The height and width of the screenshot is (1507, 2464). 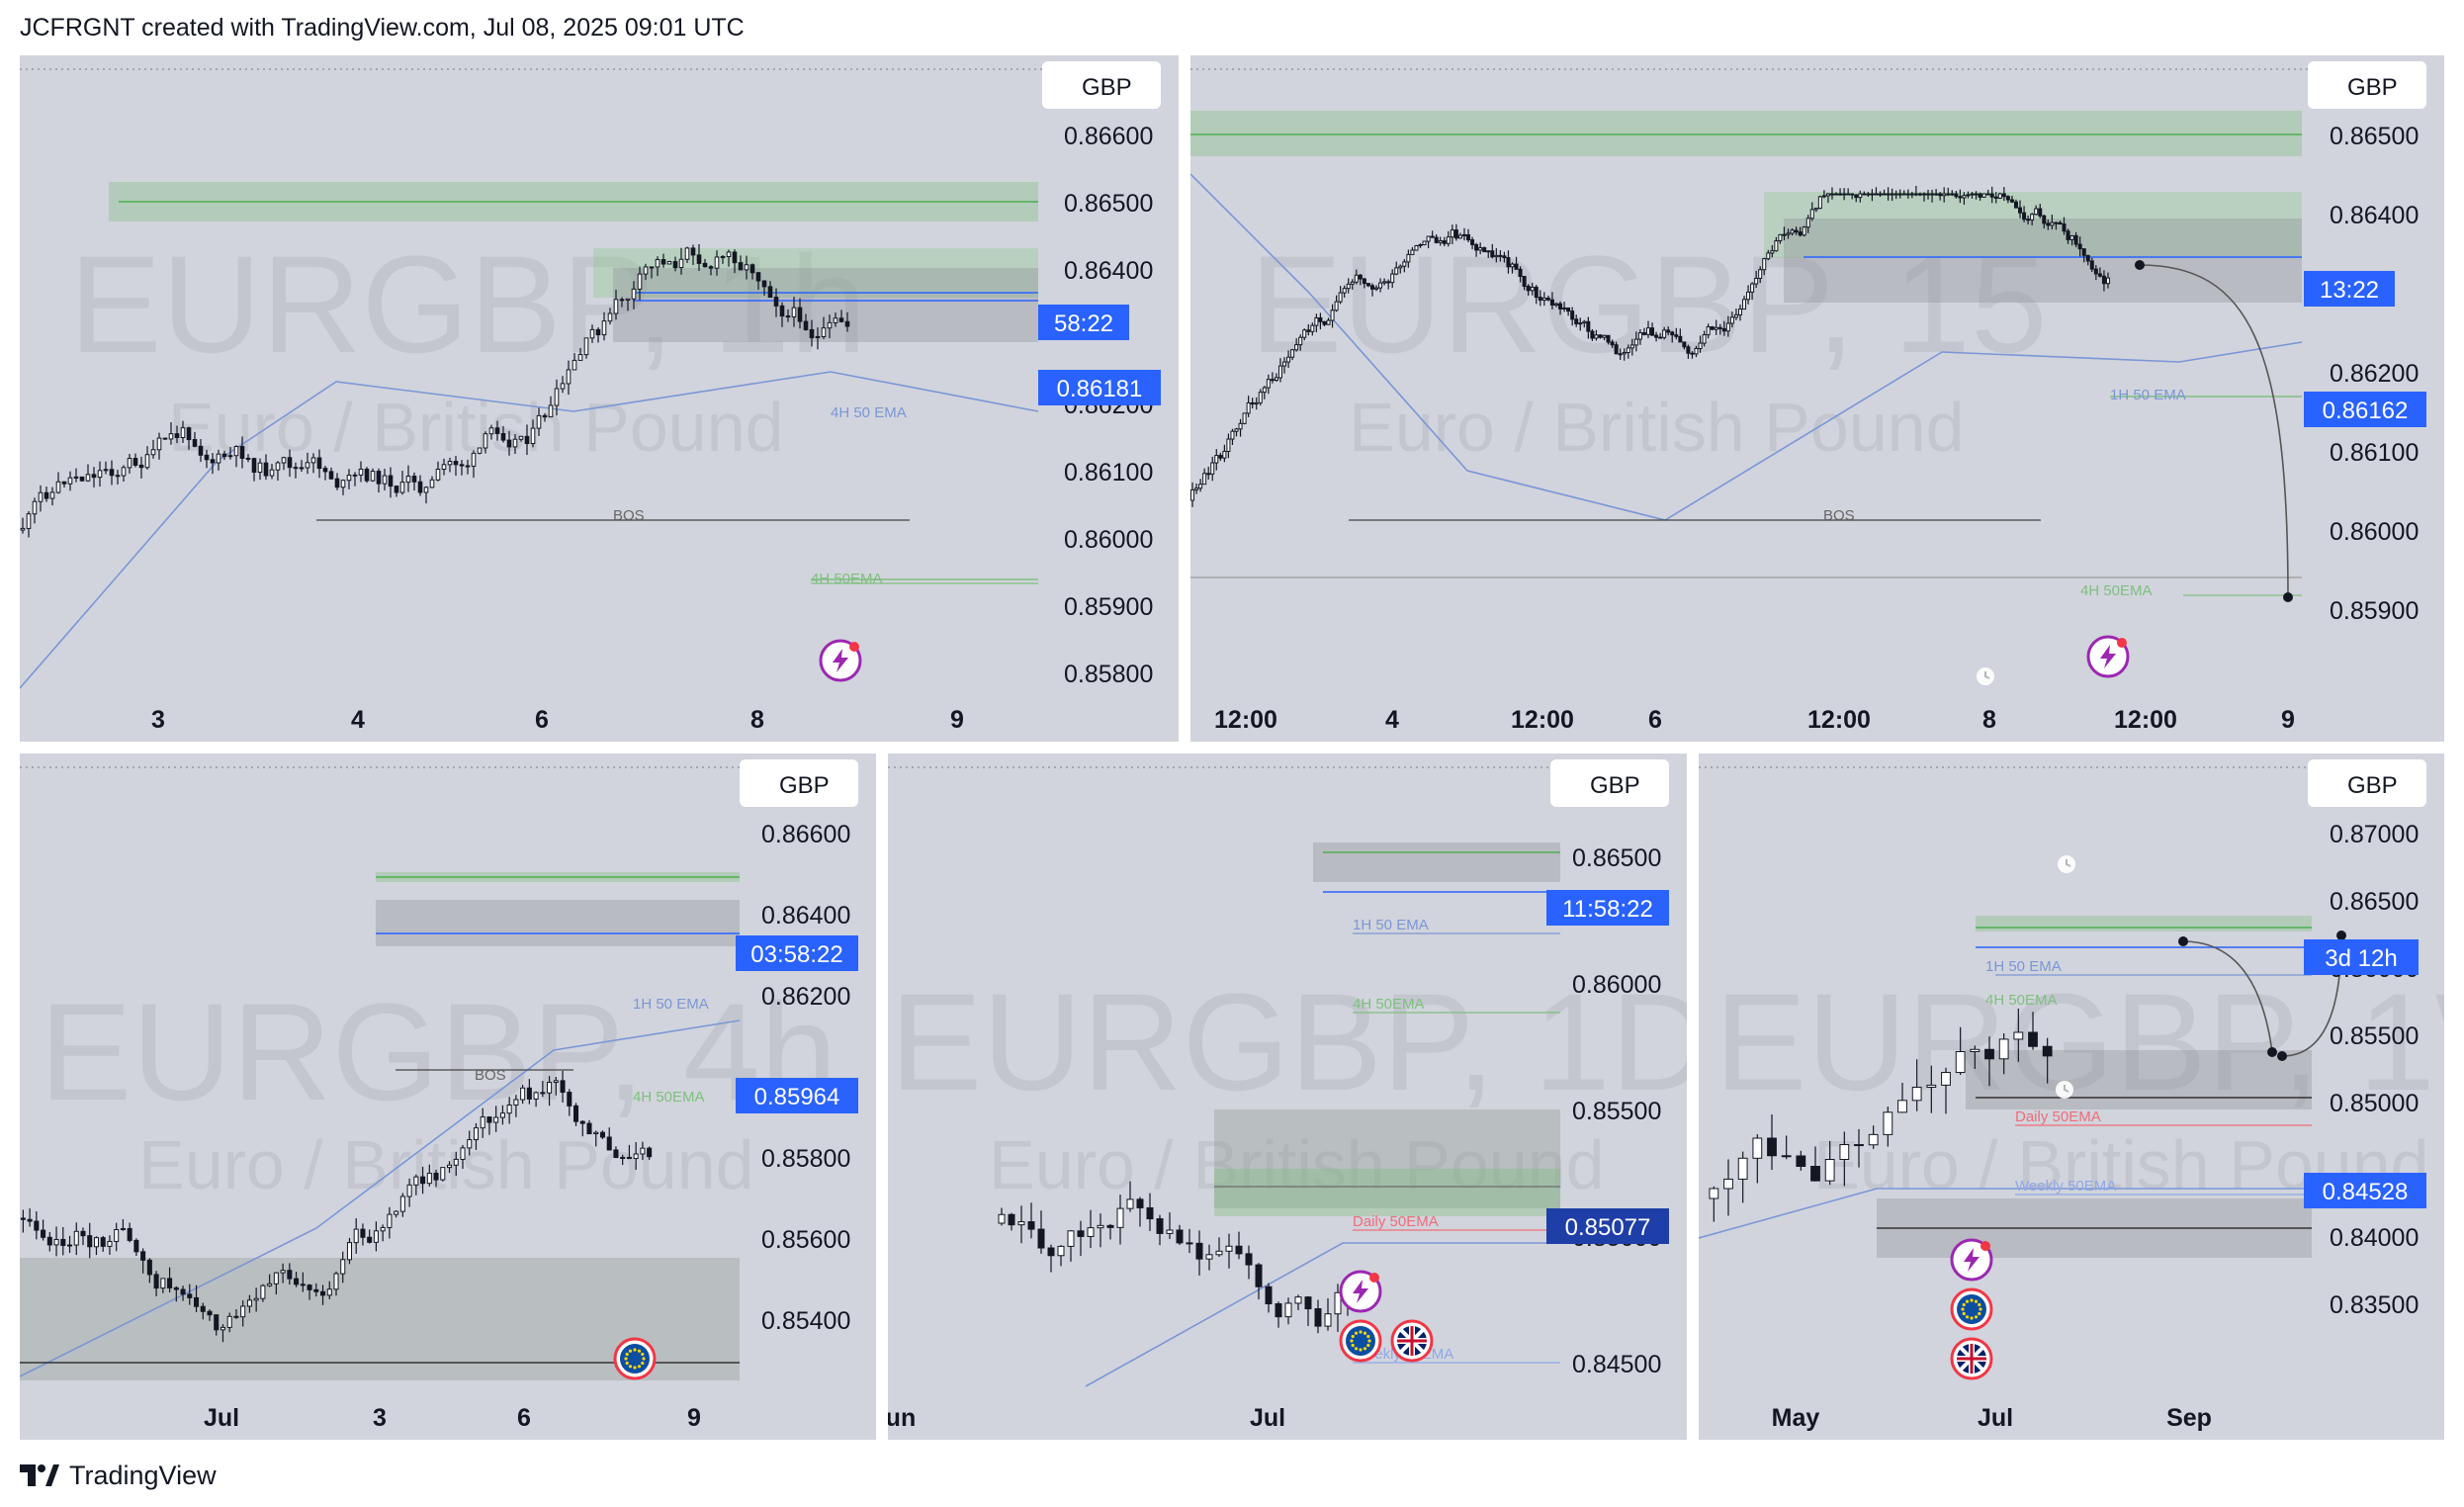 I want to click on watermark-name: Euro / British Pound, so click(x=446, y=1164).